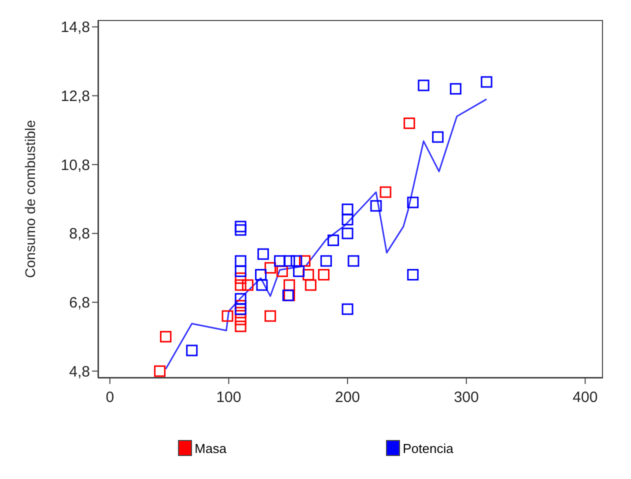 The width and height of the screenshot is (631, 479). Describe the element at coordinates (79, 234) in the screenshot. I see `y-tick-label: 8,8` at that location.